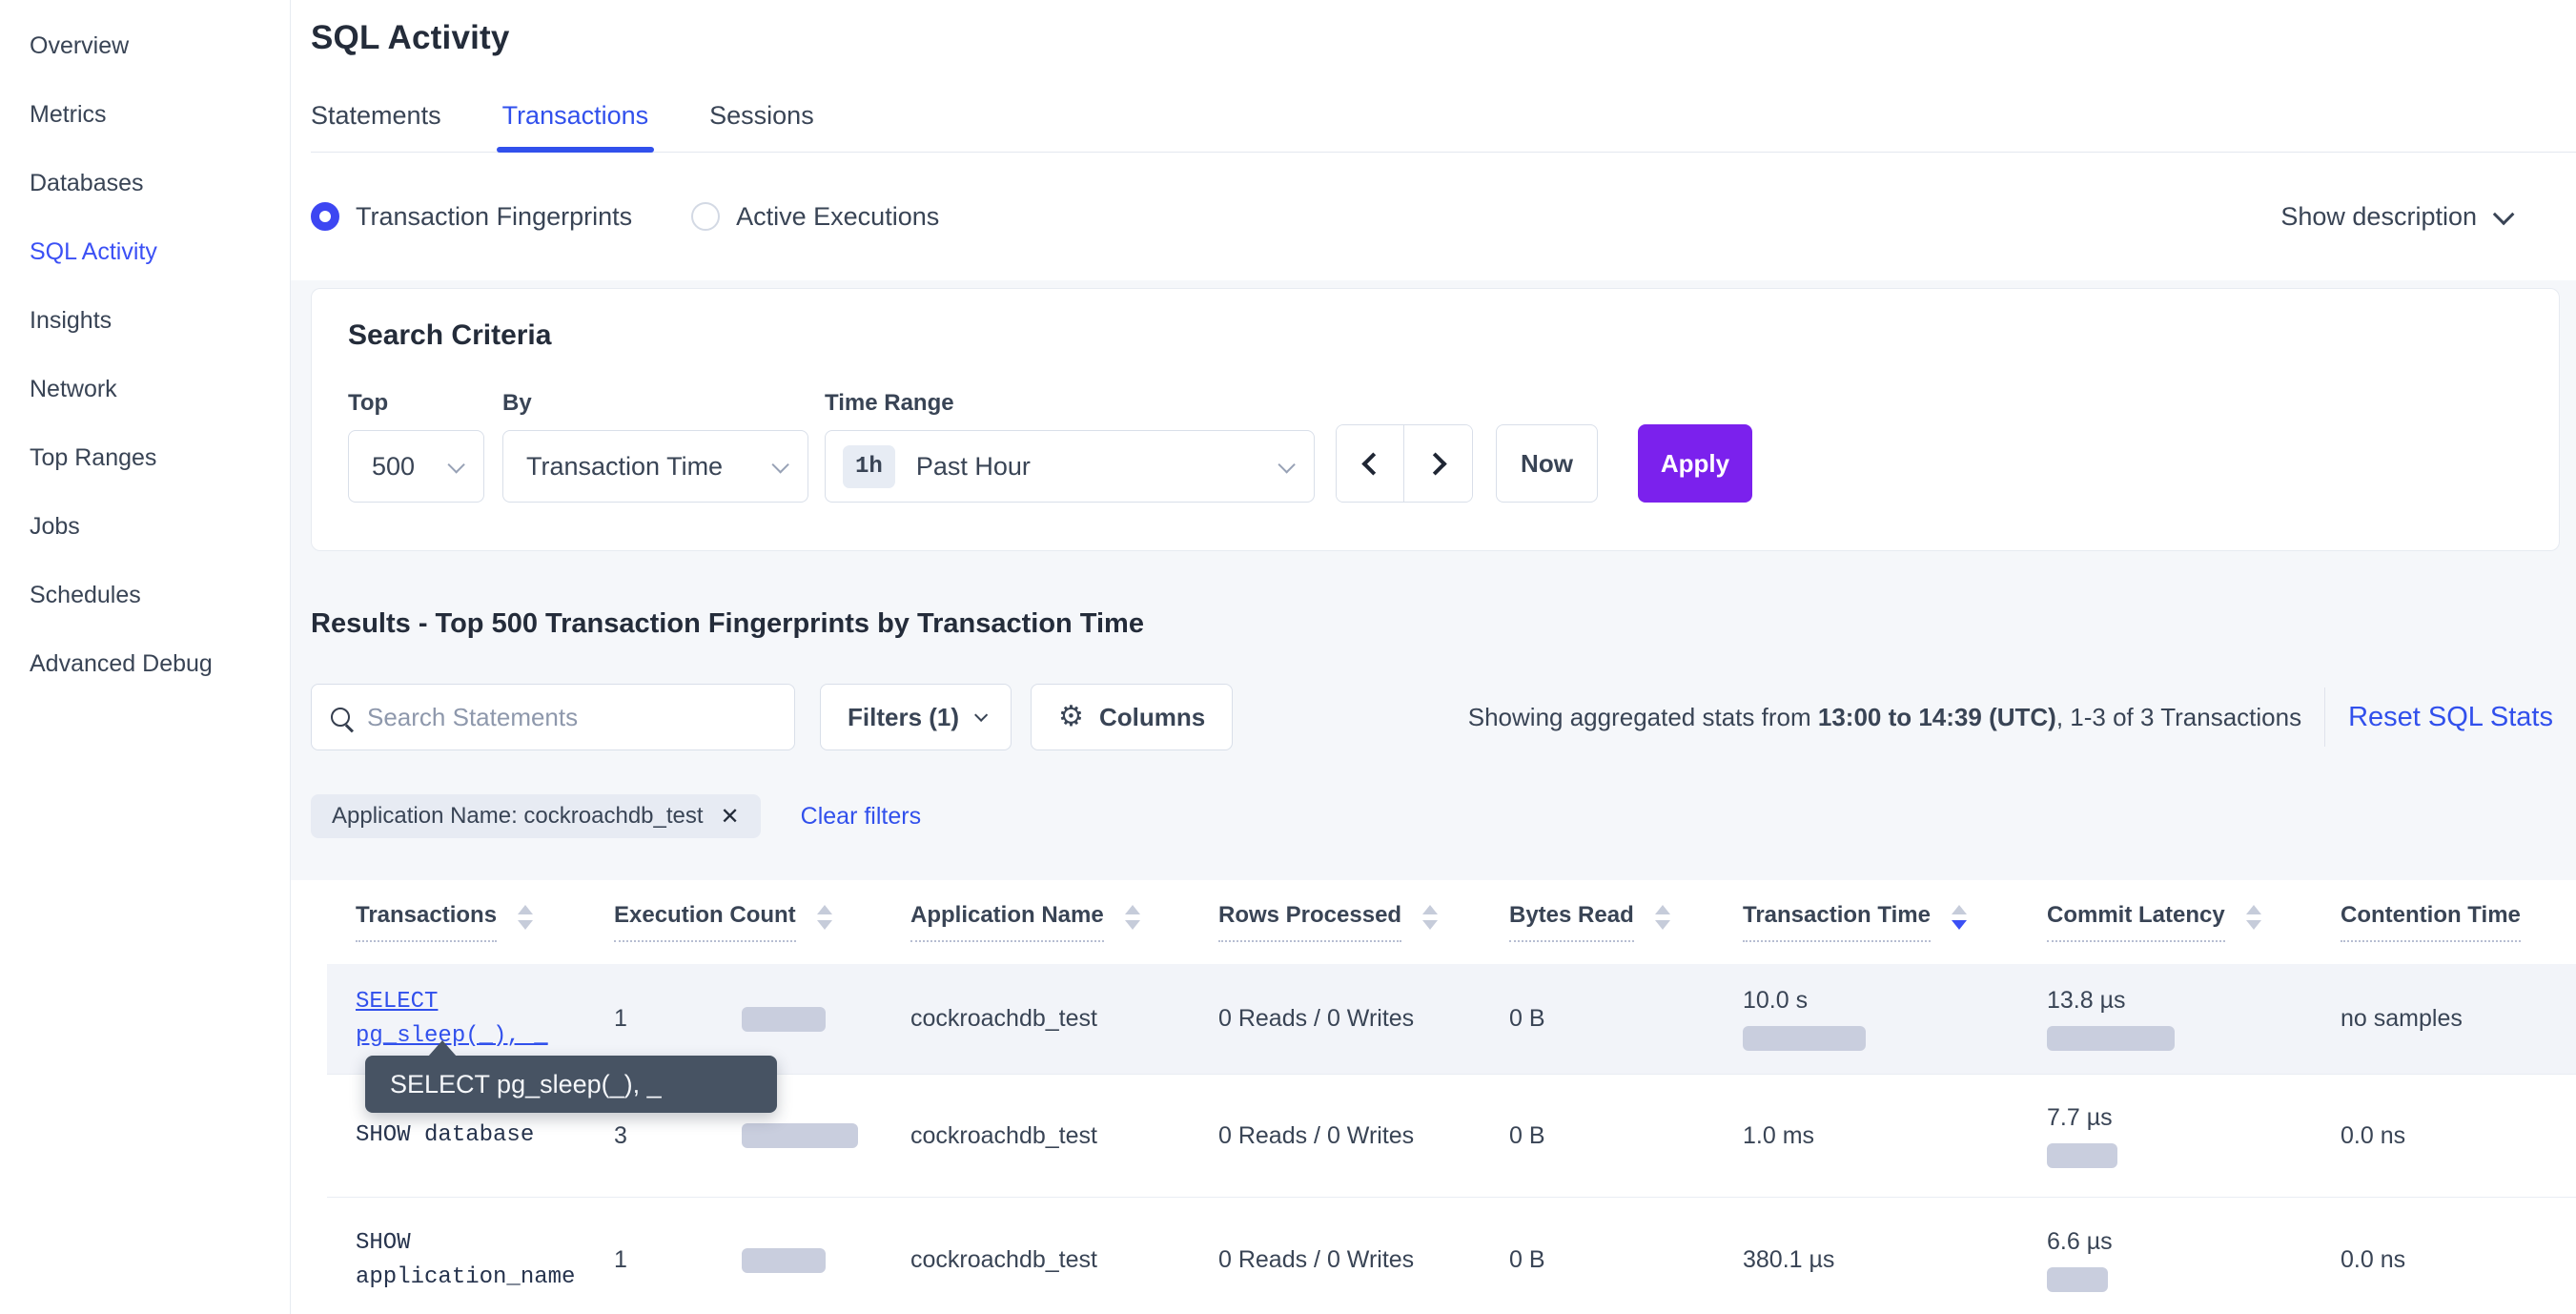 Image resolution: width=2576 pixels, height=1314 pixels. I want to click on filter-chip: Application Name: cockroachdb_test ✕, so click(536, 816).